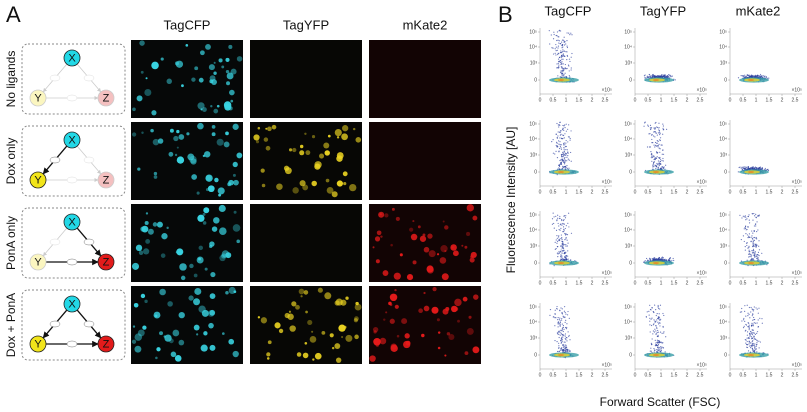 The image size is (807, 412). Describe the element at coordinates (38, 180) in the screenshot. I see `node-label: Y` at that location.